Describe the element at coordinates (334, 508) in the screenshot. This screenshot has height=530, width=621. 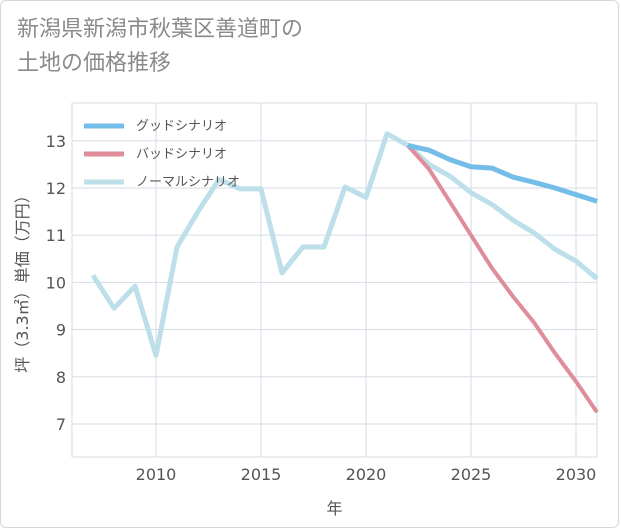
I see `x-axis-label: 年` at that location.